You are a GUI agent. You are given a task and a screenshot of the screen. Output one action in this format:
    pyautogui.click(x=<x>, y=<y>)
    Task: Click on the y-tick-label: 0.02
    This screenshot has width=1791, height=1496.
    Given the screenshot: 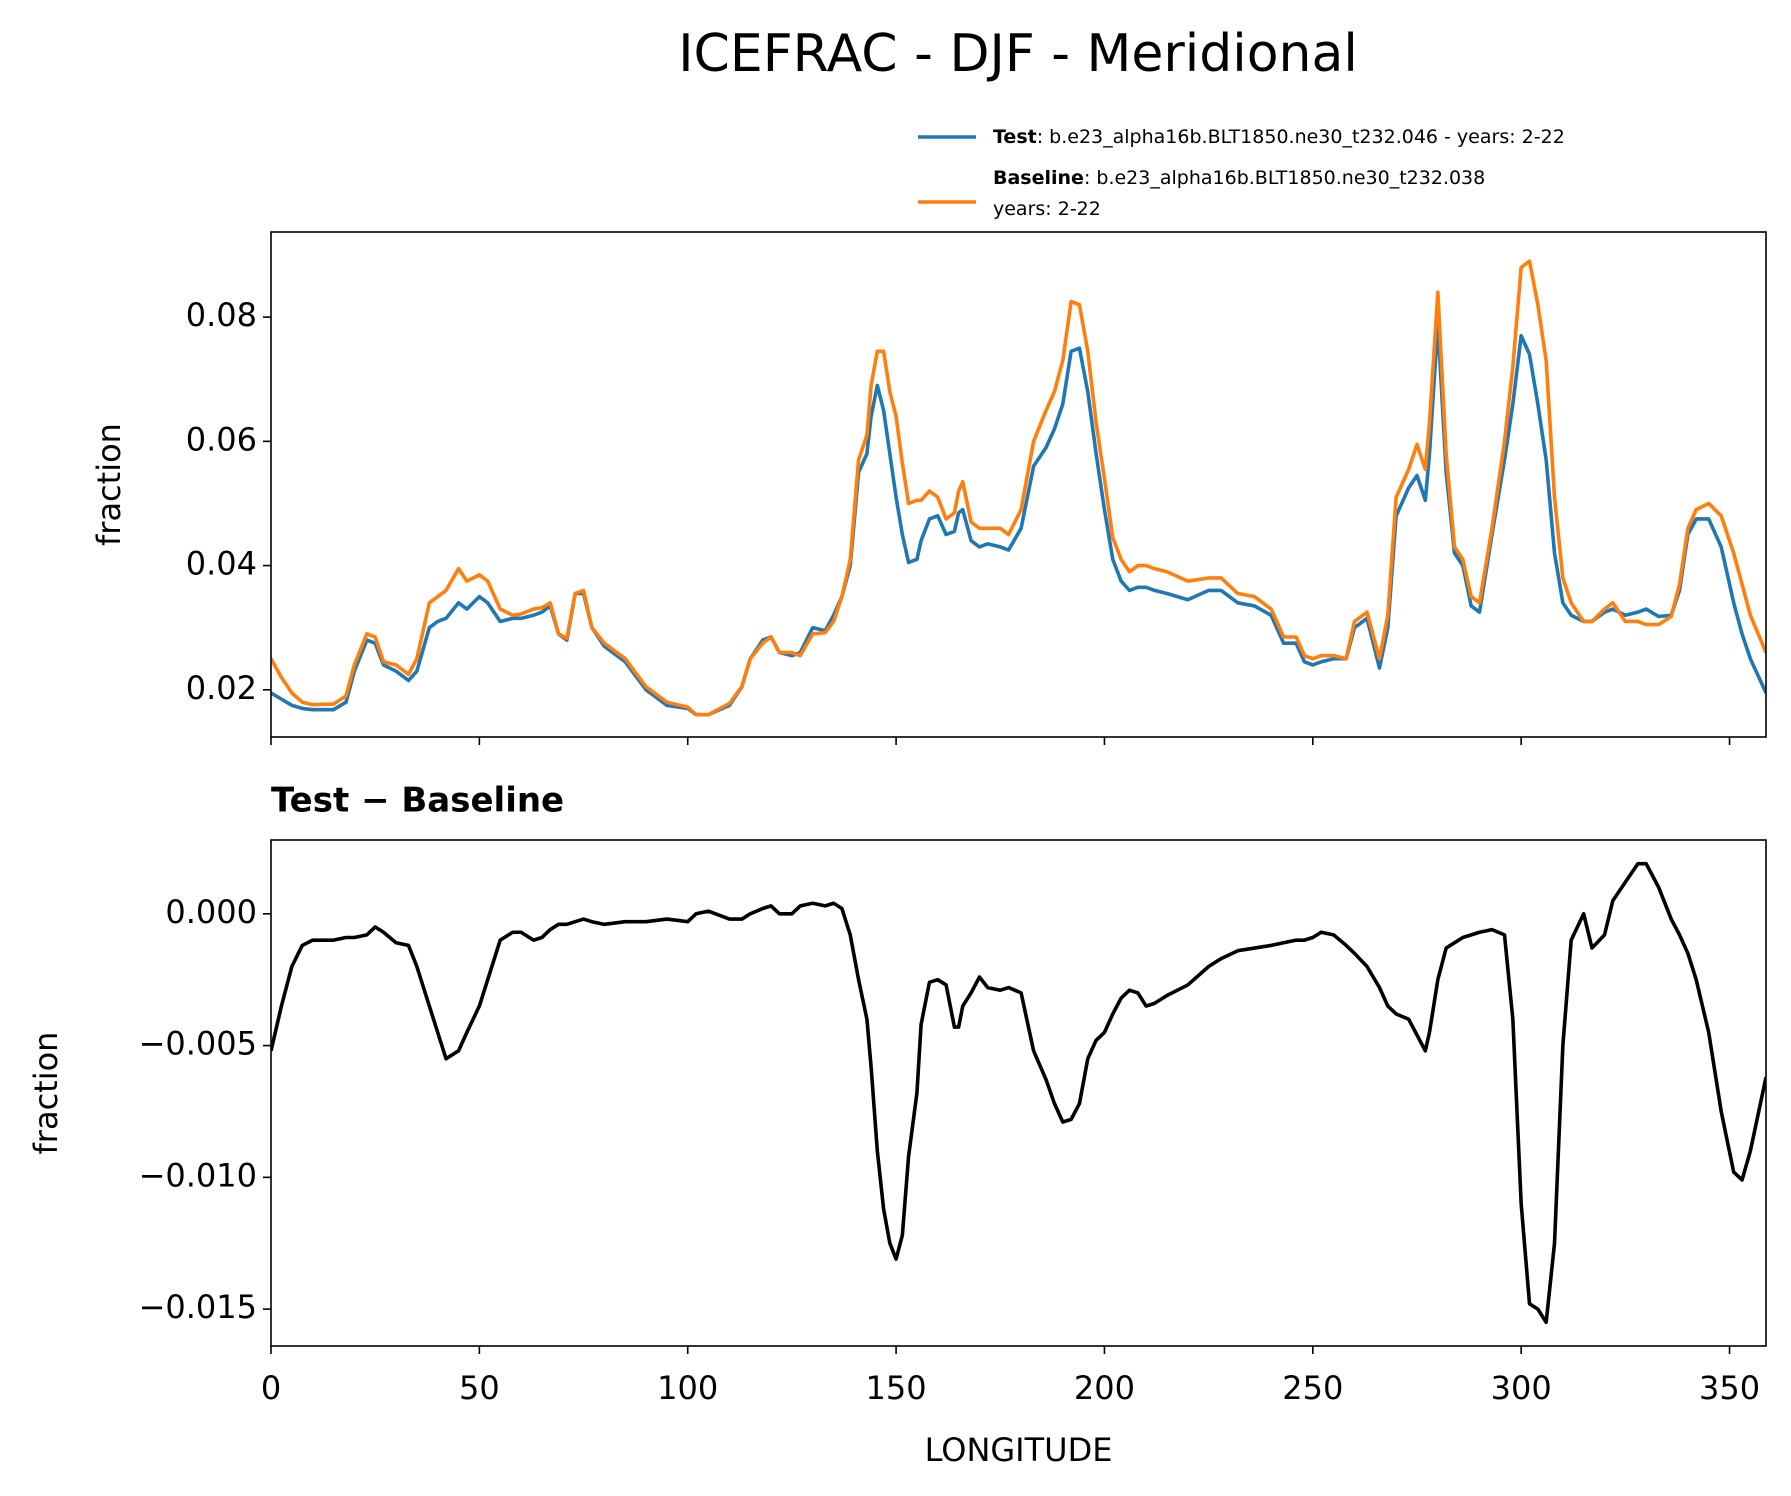 What is the action you would take?
    pyautogui.click(x=221, y=688)
    